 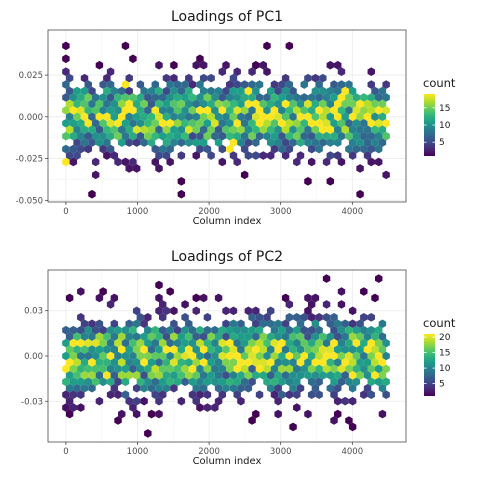 What do you see at coordinates (442, 143) in the screenshot?
I see `legend-tick-label: 5` at bounding box center [442, 143].